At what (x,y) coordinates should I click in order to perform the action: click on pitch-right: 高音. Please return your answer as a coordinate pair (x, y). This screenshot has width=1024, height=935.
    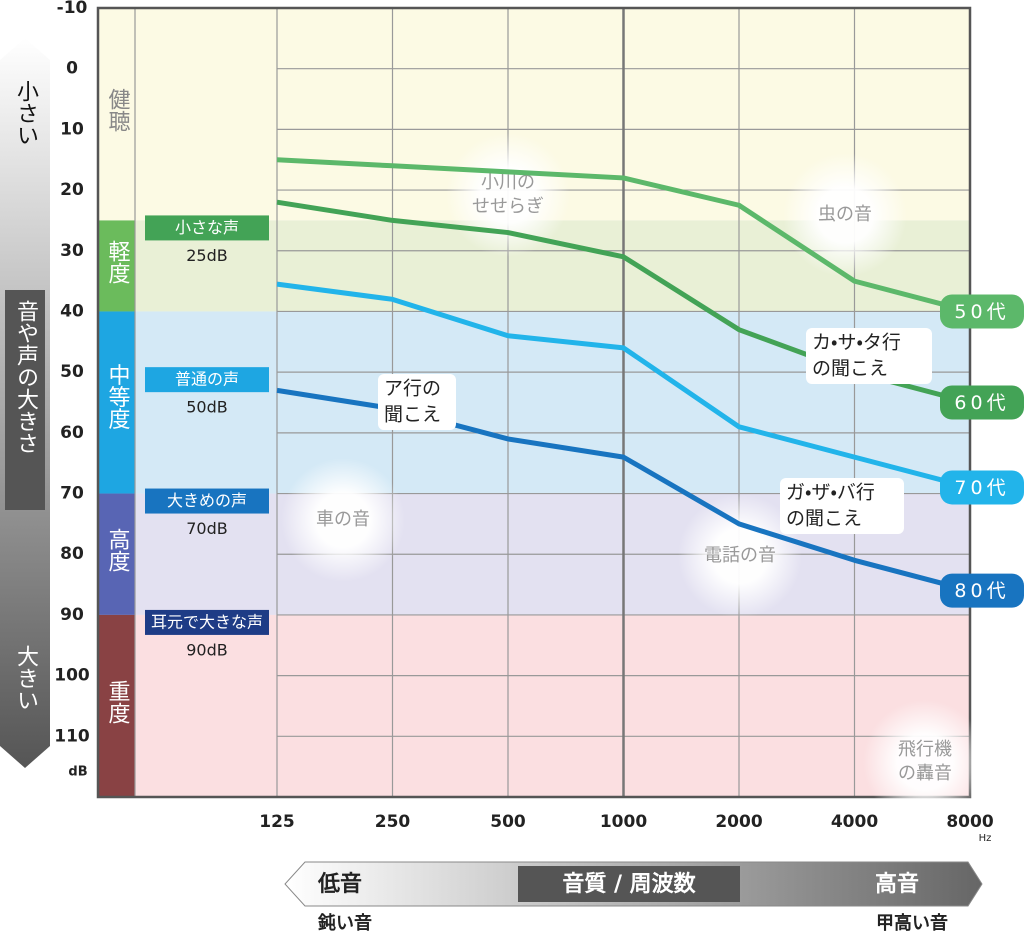
    Looking at the image, I should click on (897, 884).